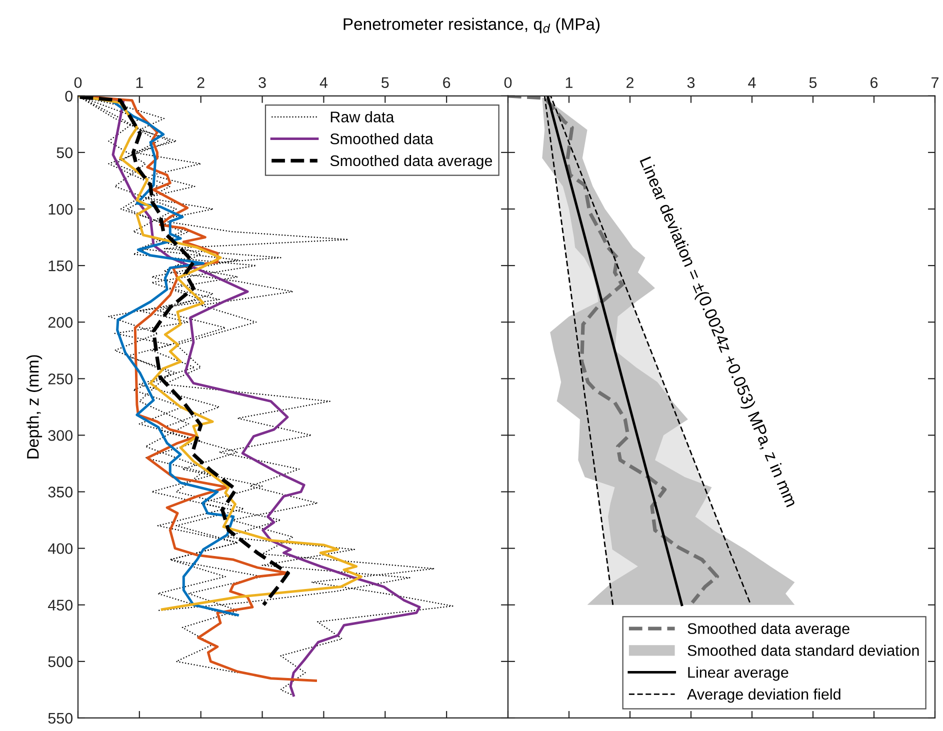  Describe the element at coordinates (803, 650) in the screenshot. I see `legend-label: Smoothed data standard deviation` at that location.